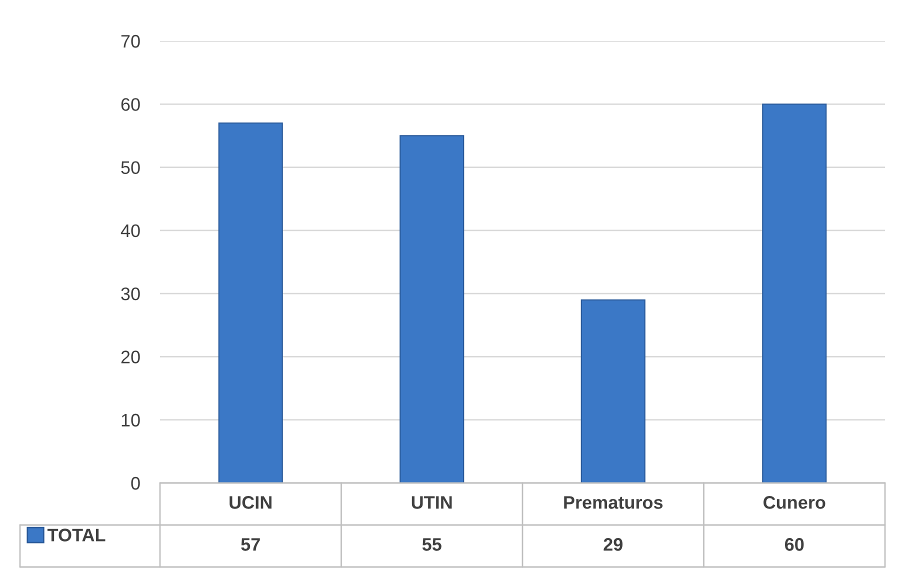 The width and height of the screenshot is (904, 573). I want to click on x-tick-label: Cunero, so click(795, 502).